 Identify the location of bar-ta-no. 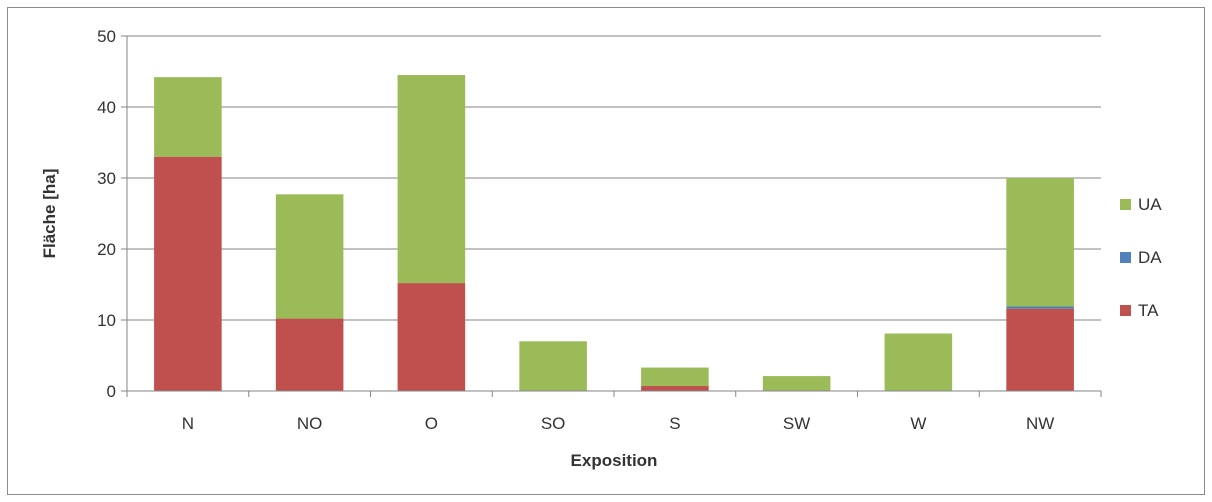
(309, 354).